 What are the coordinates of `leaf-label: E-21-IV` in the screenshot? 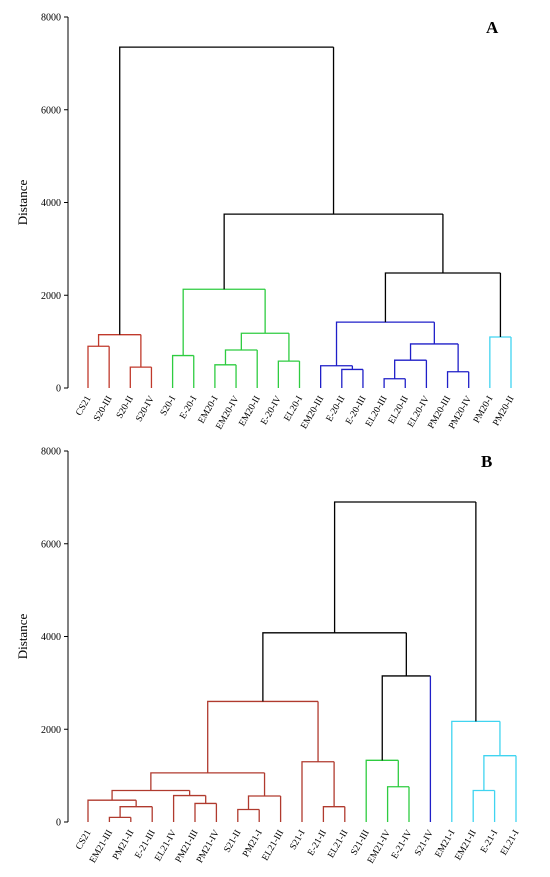 It's located at (402, 844).